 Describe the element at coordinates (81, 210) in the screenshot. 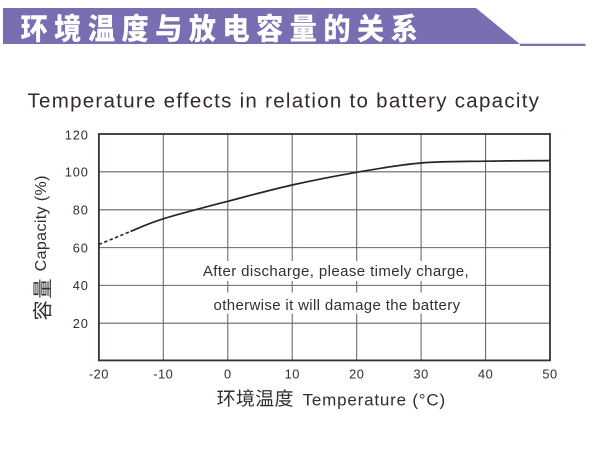

I see `svg-text: 80` at that location.